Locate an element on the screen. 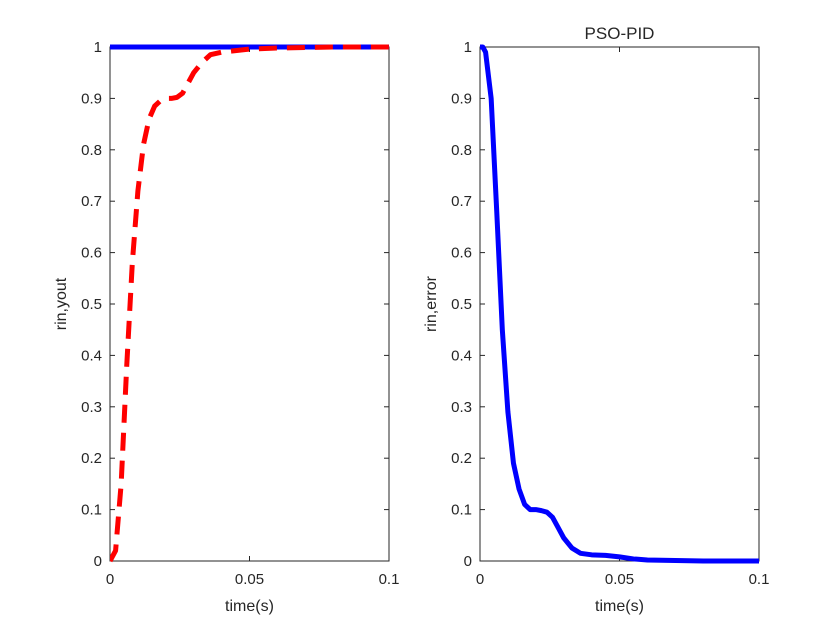 The width and height of the screenshot is (840, 630). y-axis-label: rin,error is located at coordinates (431, 303).